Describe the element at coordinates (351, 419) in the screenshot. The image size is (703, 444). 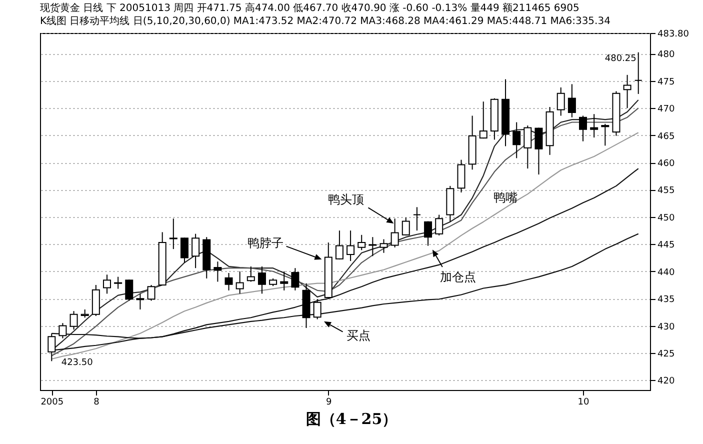
I see `text: 图（4－25）` at that location.